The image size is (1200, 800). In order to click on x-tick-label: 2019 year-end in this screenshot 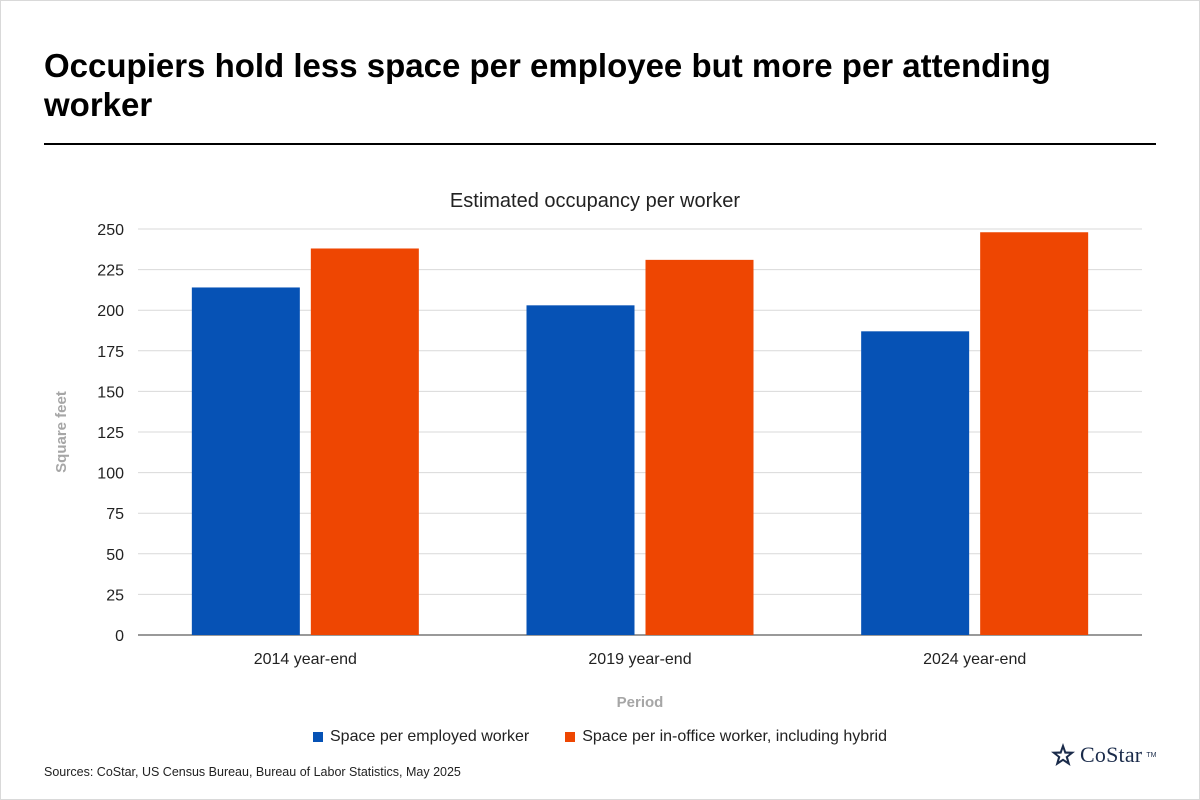, I will do `click(639, 659)`.